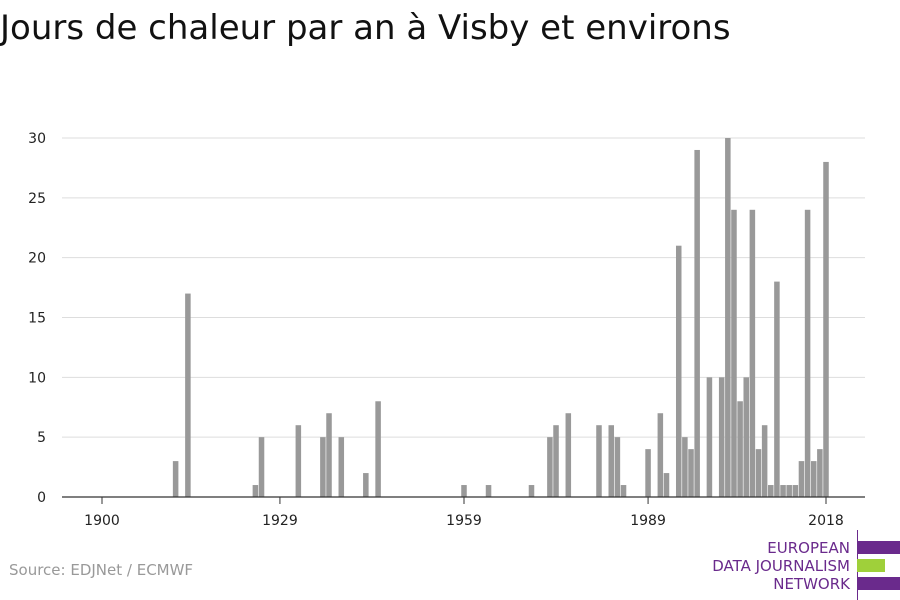  What do you see at coordinates (691, 473) in the screenshot?
I see `bar-1996` at bounding box center [691, 473].